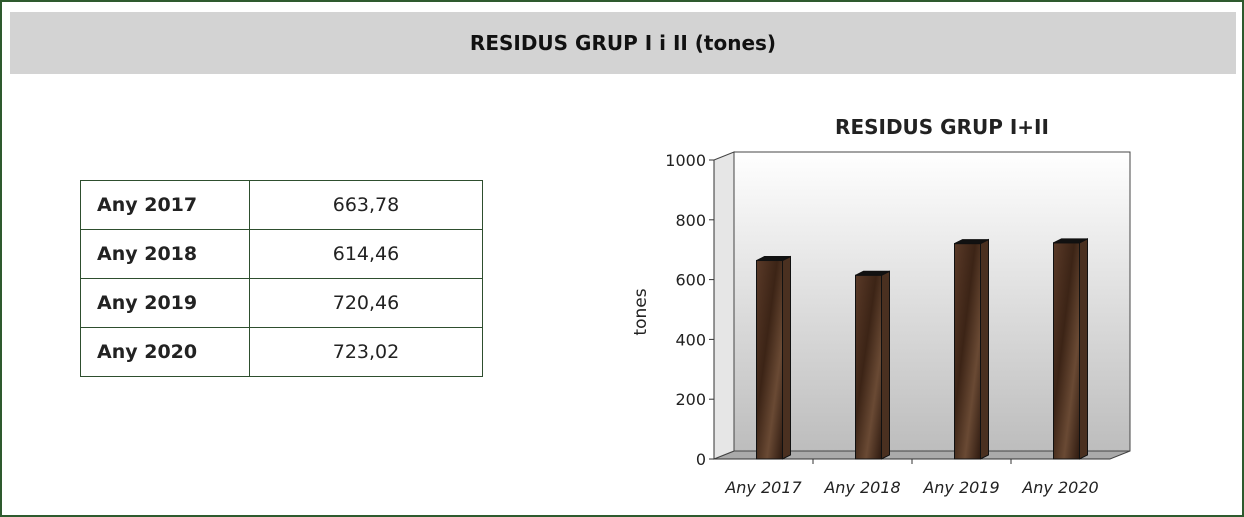 This screenshot has width=1244, height=517. Describe the element at coordinates (942, 127) in the screenshot. I see `chart-title: RESIDUS GRUP I+II` at that location.